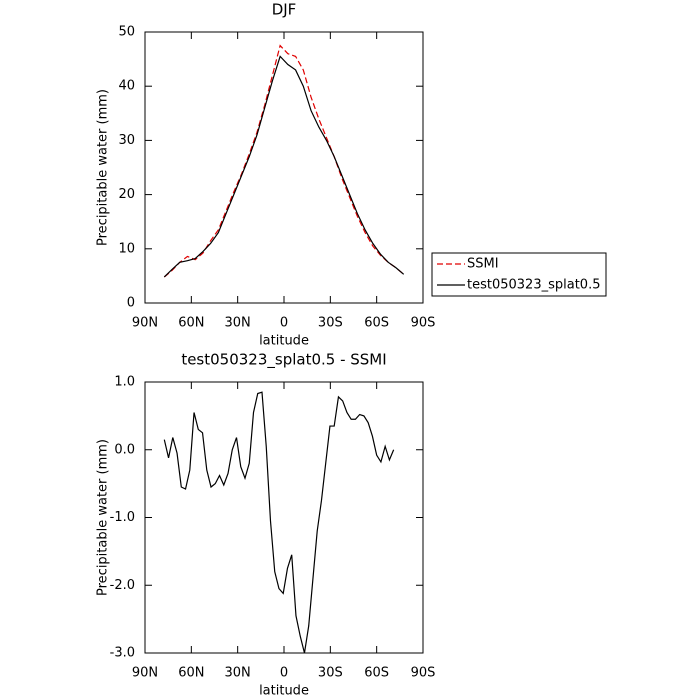  What do you see at coordinates (284, 10) in the screenshot?
I see `chart-title: DJF` at bounding box center [284, 10].